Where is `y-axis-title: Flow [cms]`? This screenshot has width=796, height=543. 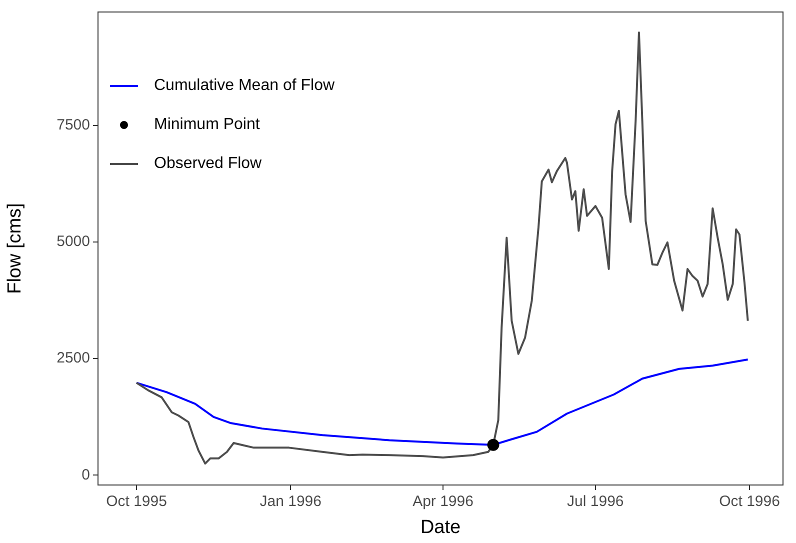
y-axis-title: Flow [cms] is located at coordinates (15, 248).